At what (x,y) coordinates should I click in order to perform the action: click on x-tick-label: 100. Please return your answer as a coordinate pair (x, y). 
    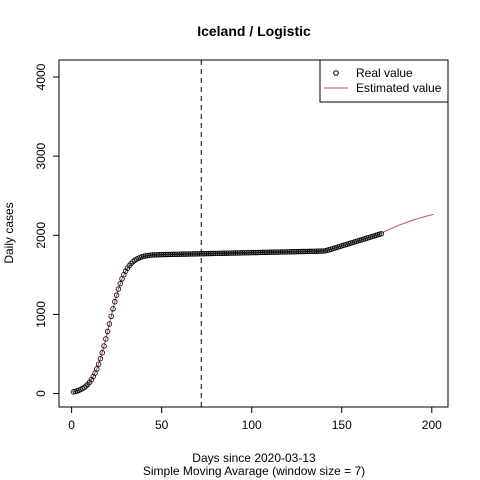
    Looking at the image, I should click on (252, 425).